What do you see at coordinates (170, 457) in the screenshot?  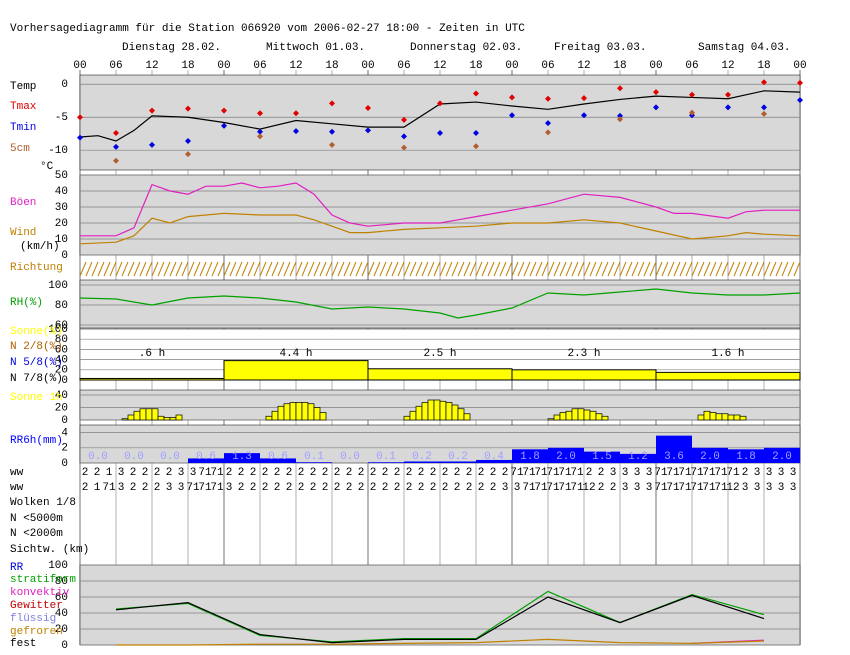 I see `value-label: 0.0` at bounding box center [170, 457].